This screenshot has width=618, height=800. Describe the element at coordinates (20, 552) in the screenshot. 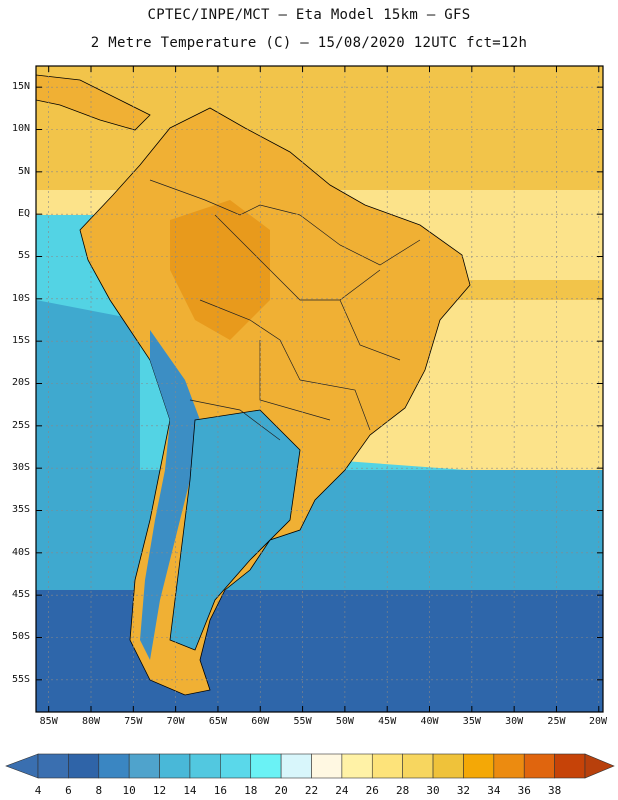

I see `latitude-label: 40S` at that location.